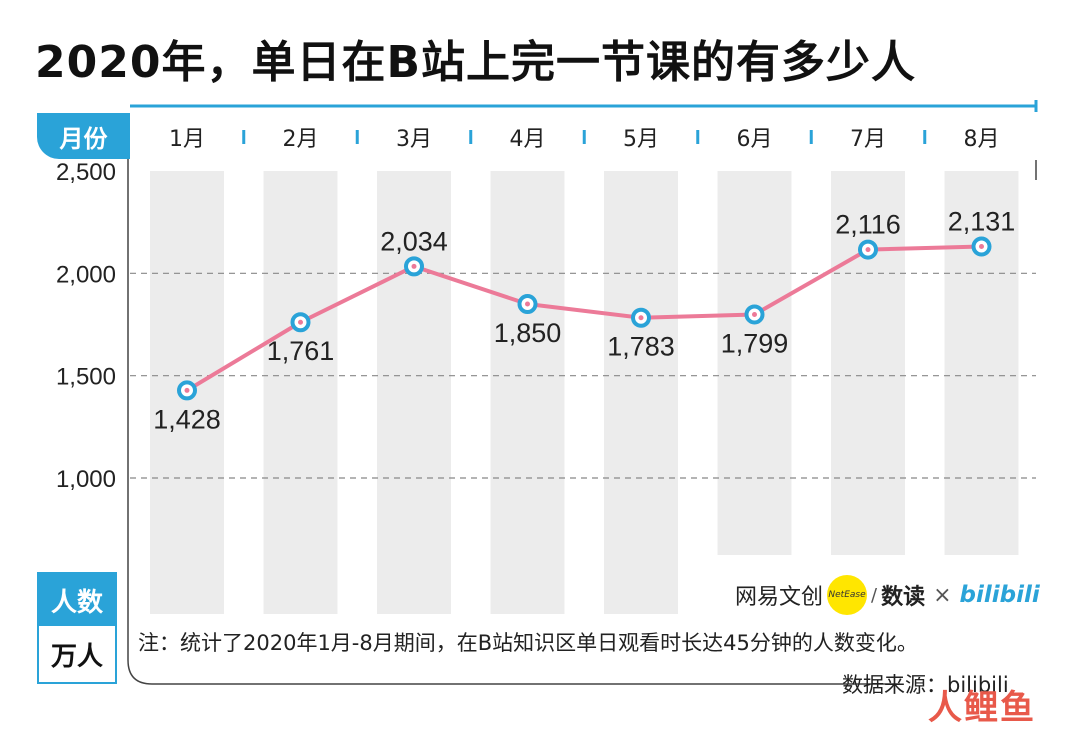 The image size is (1080, 729). Describe the element at coordinates (999, 595) in the screenshot. I see `bilibili-logo: bilibili` at that location.